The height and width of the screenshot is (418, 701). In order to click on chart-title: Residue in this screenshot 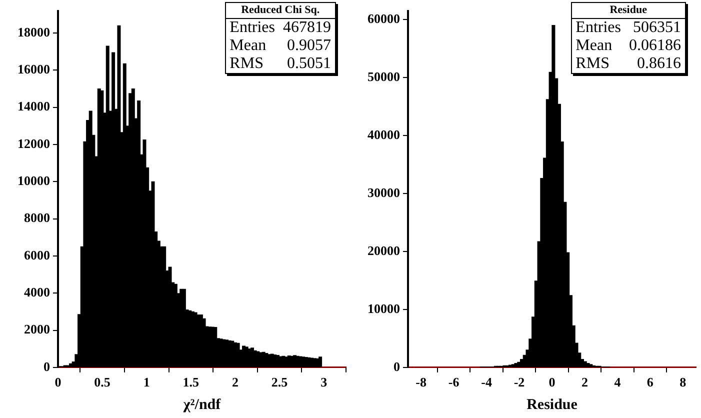, I will do `click(628, 11)`.